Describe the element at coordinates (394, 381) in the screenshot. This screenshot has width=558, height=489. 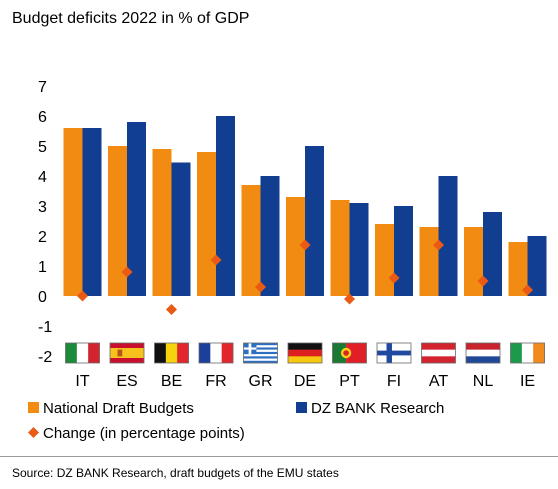
I see `x-category-label: FI` at that location.